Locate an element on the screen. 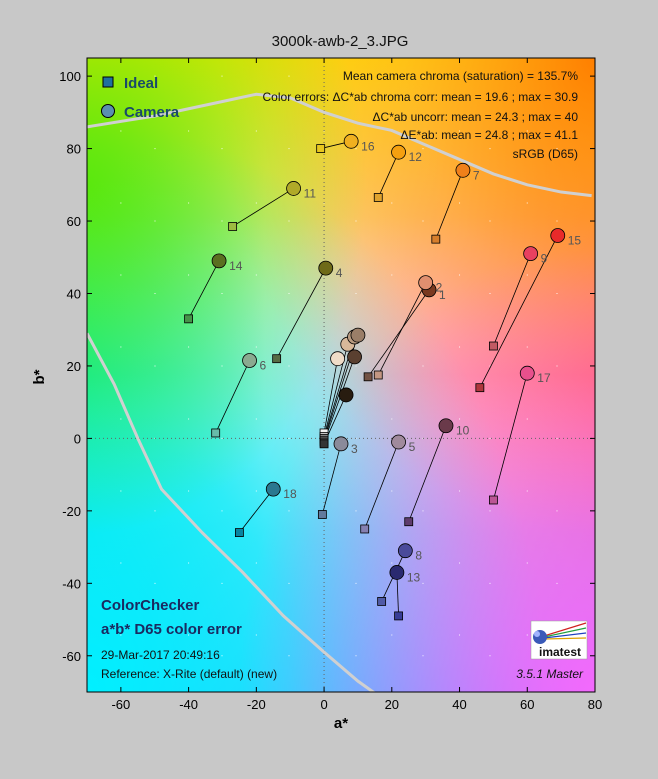  stats-line-de: ΔE*ab: mean = 24.8 ; max = 41.1 is located at coordinates (490, 135).